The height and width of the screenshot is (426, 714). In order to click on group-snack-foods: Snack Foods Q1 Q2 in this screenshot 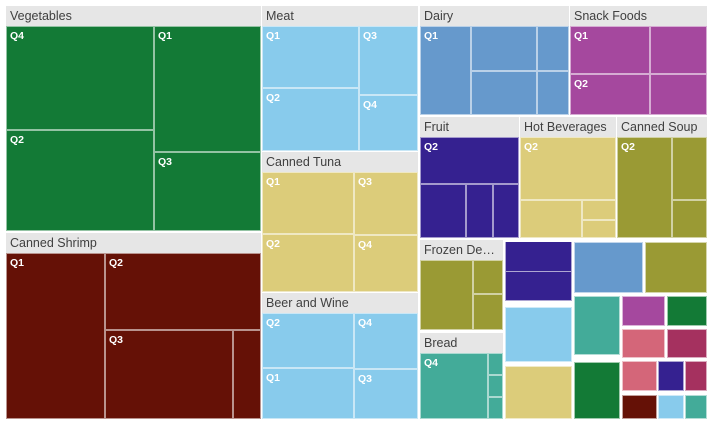, I will do `click(638, 60)`.